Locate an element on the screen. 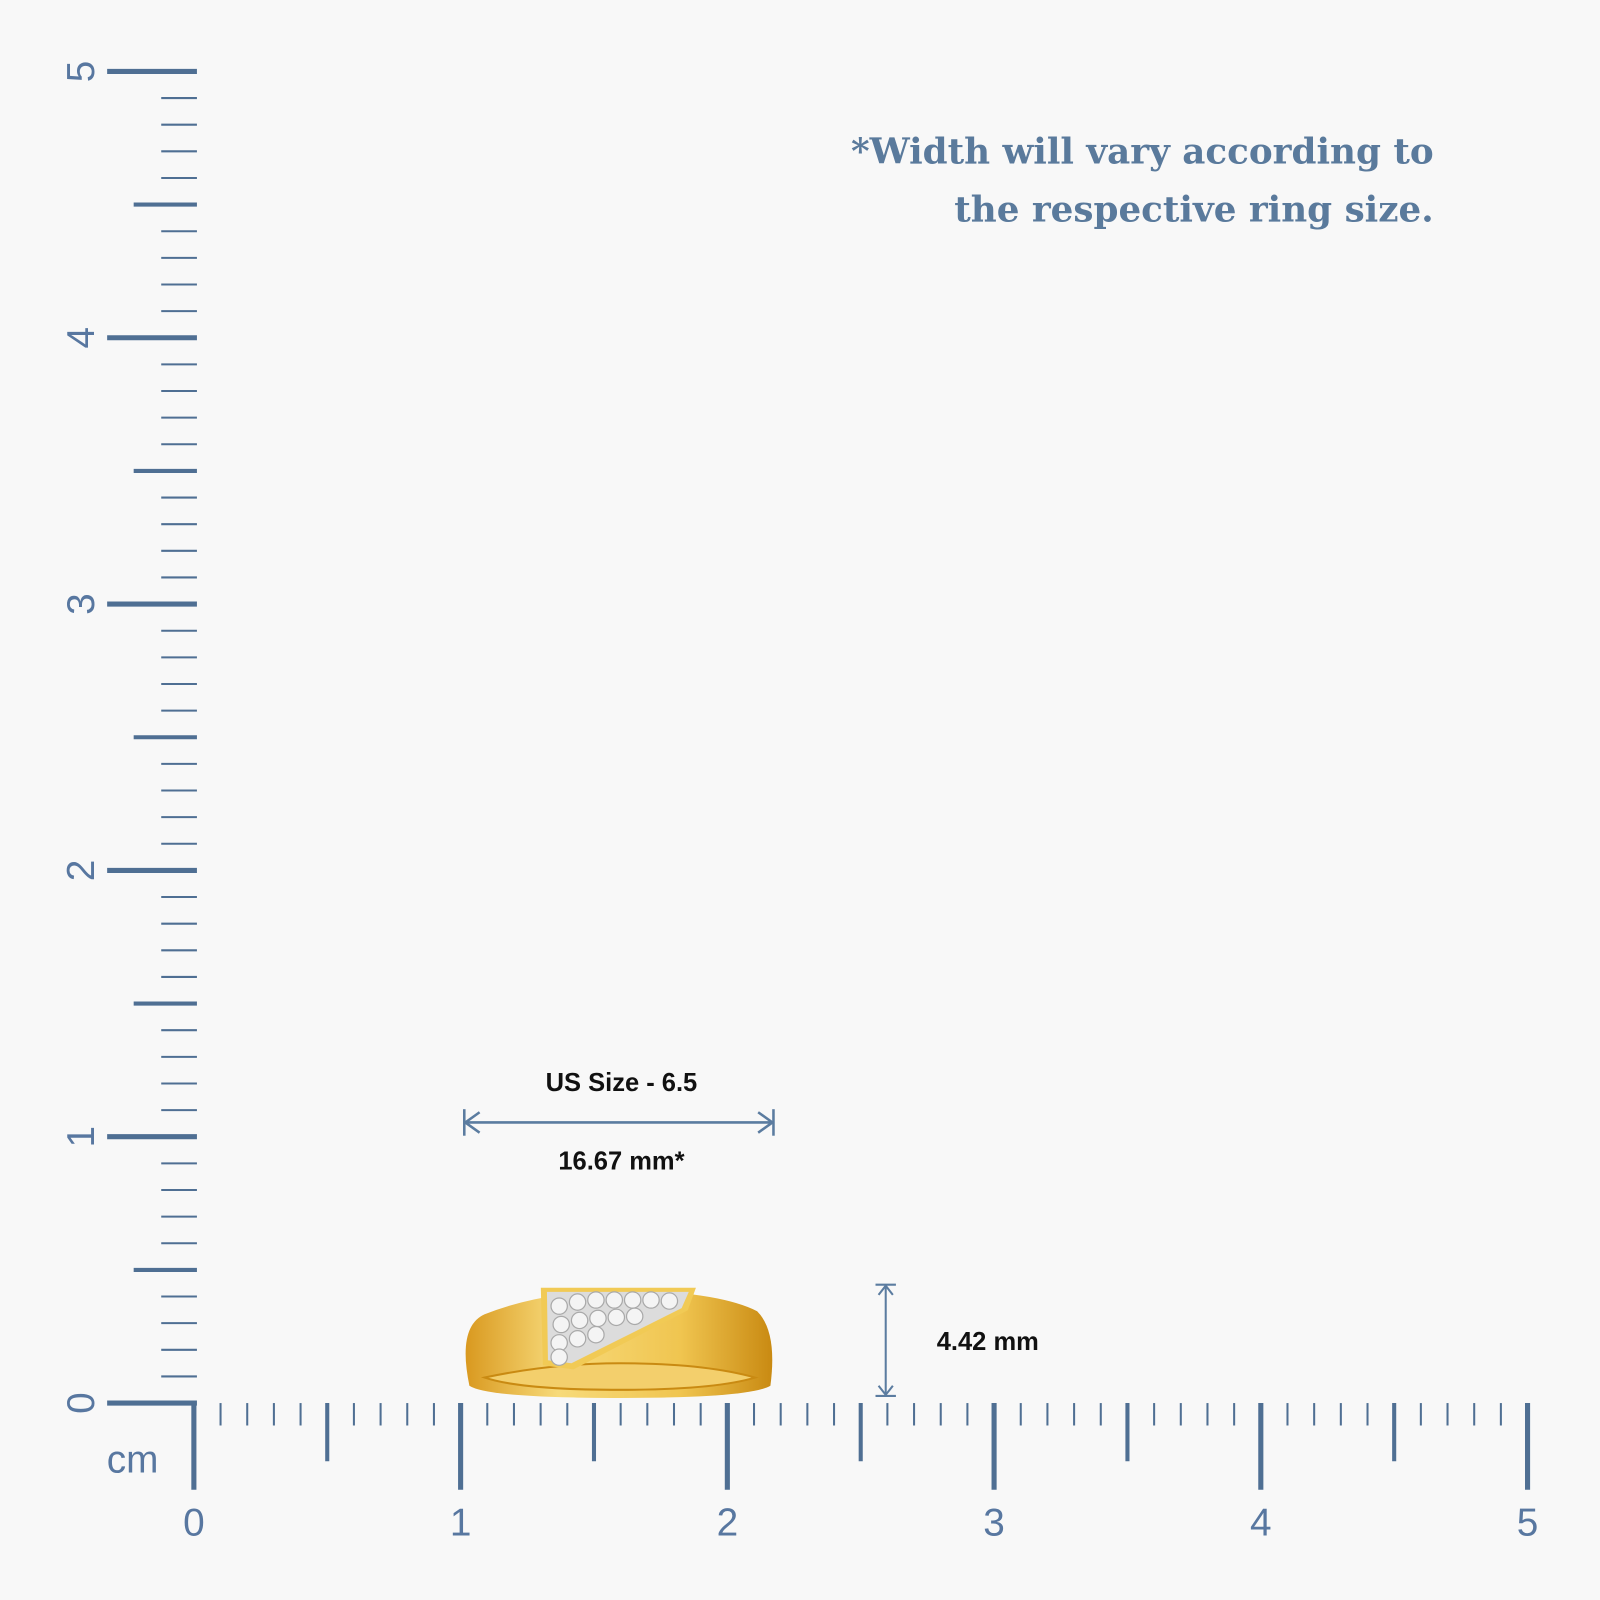  x-label: 2 is located at coordinates (728, 1523).